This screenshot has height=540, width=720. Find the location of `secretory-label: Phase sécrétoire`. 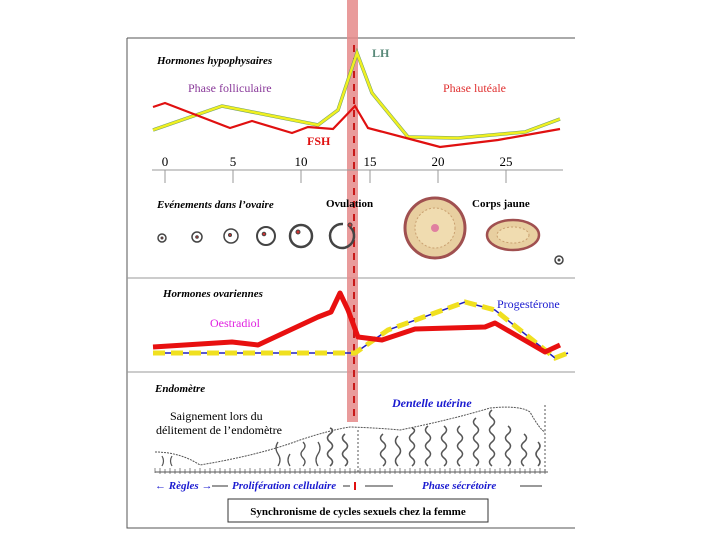

secretory-label: Phase sécrétoire is located at coordinates (459, 486).